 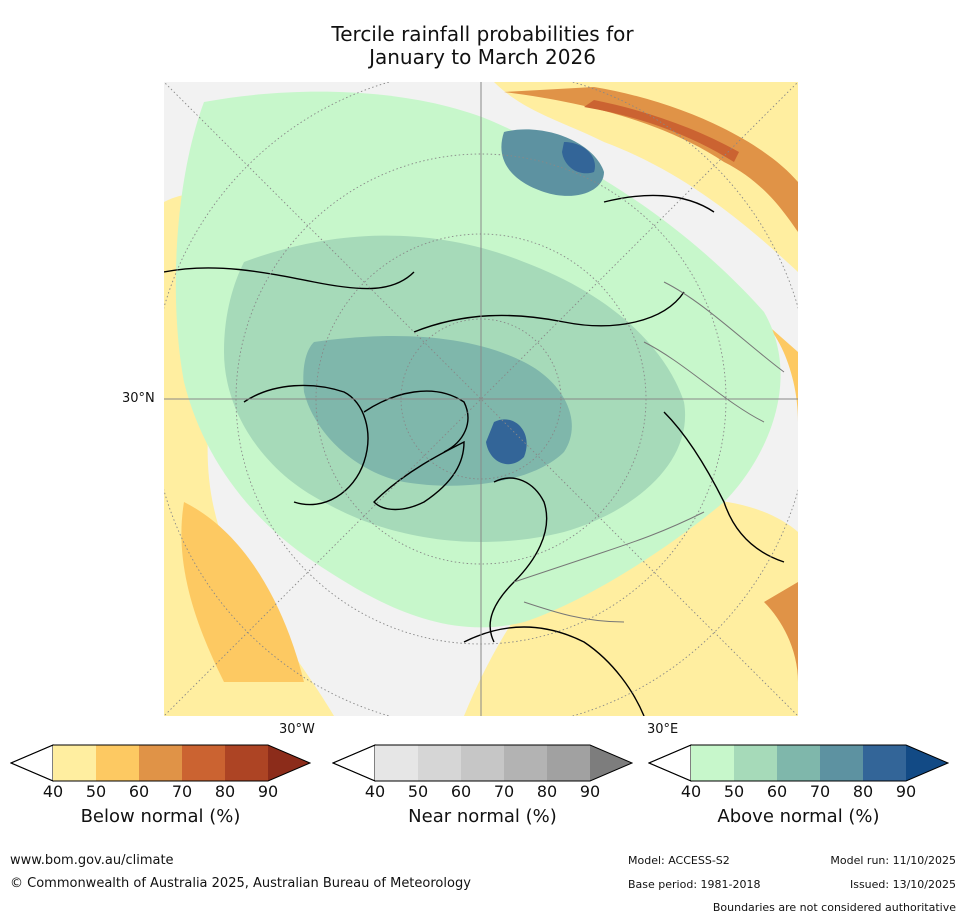 I want to click on colorbar-above-max-extend, so click(x=927, y=763).